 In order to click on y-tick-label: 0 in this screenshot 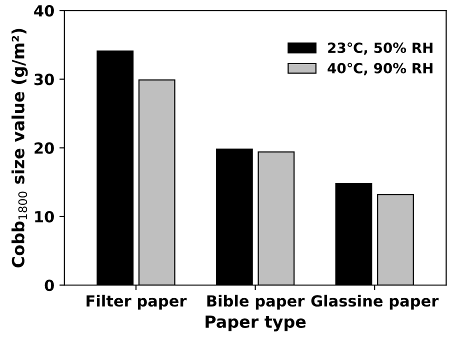, I will do `click(49, 286)`.